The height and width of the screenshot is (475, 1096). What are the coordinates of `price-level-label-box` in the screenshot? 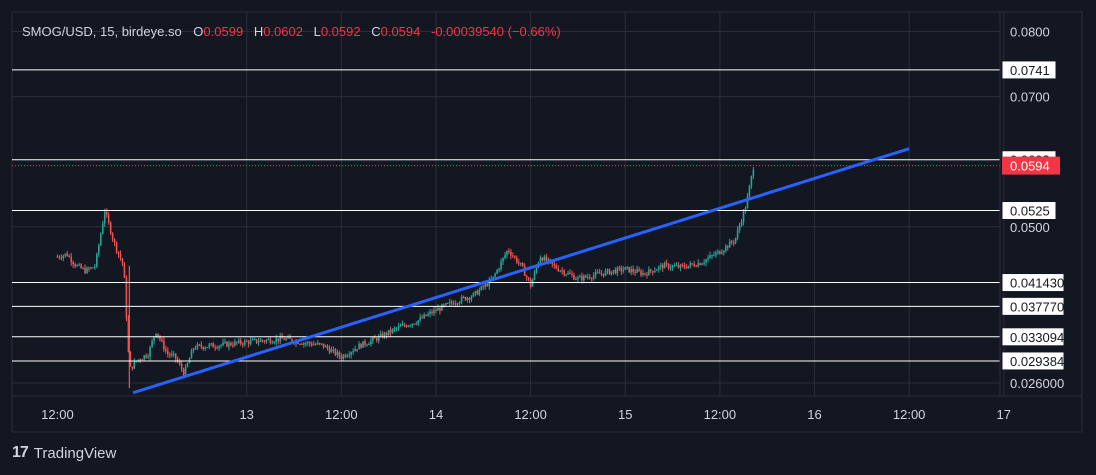 It's located at (1029, 70).